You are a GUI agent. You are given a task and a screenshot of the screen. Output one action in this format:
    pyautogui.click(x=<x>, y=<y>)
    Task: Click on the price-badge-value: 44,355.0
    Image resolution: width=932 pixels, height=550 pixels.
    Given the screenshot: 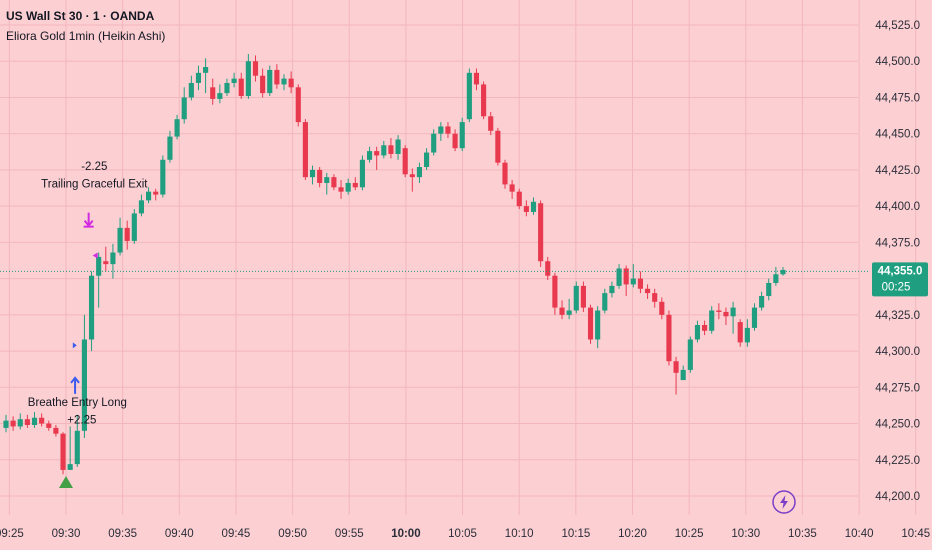 What is the action you would take?
    pyautogui.click(x=900, y=271)
    